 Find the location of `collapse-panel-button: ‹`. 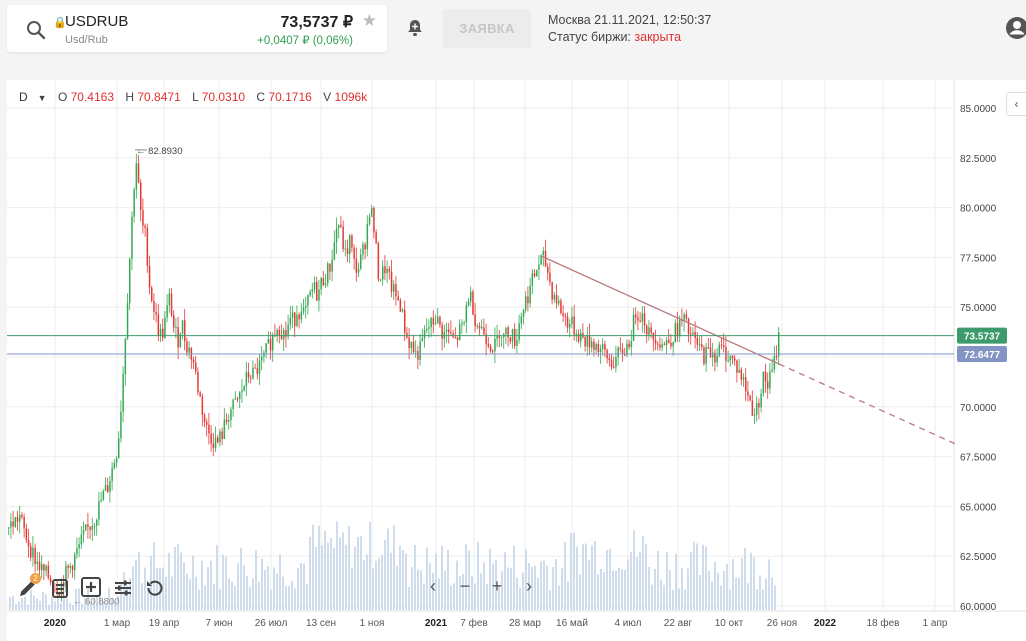

collapse-panel-button: ‹ is located at coordinates (1016, 104).